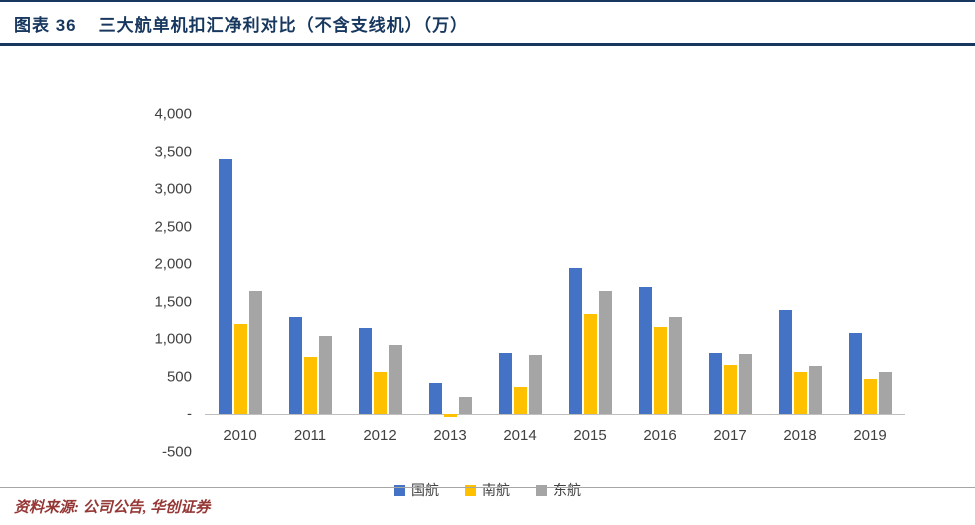 The height and width of the screenshot is (525, 975). Describe the element at coordinates (173, 114) in the screenshot. I see `y-tick-label: 4,000` at that location.